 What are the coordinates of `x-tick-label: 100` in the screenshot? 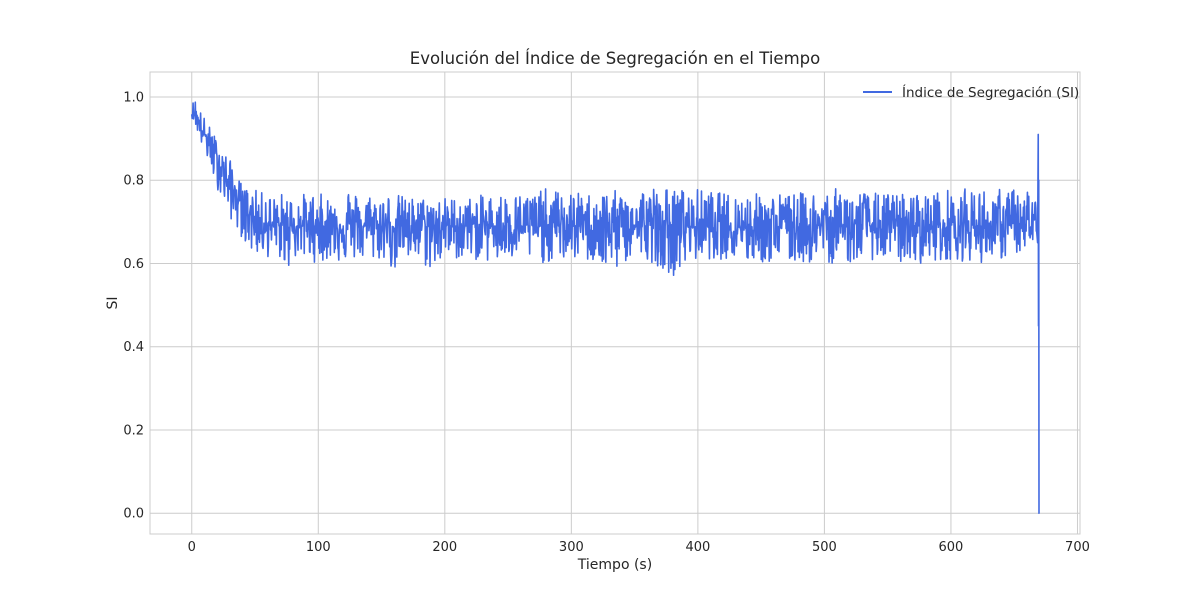 It's located at (318, 547).